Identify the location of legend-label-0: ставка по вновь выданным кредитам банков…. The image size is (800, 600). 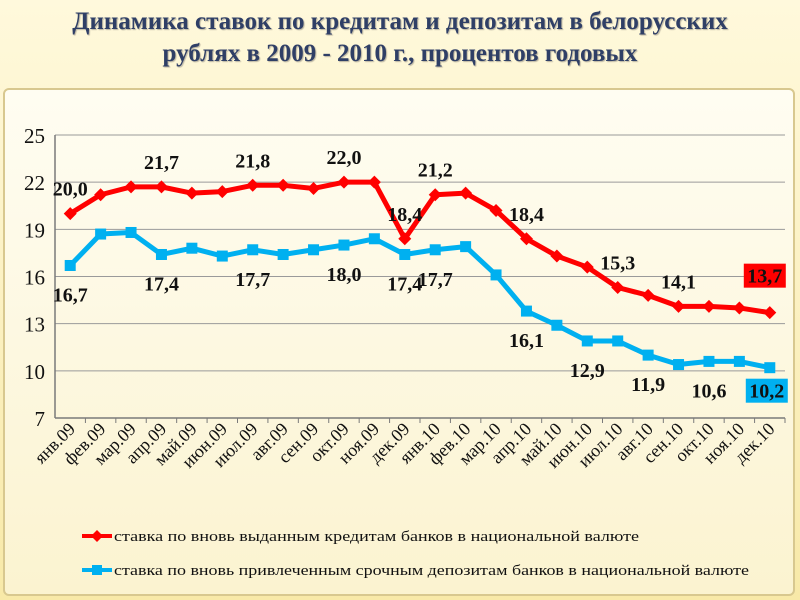
(376, 537).